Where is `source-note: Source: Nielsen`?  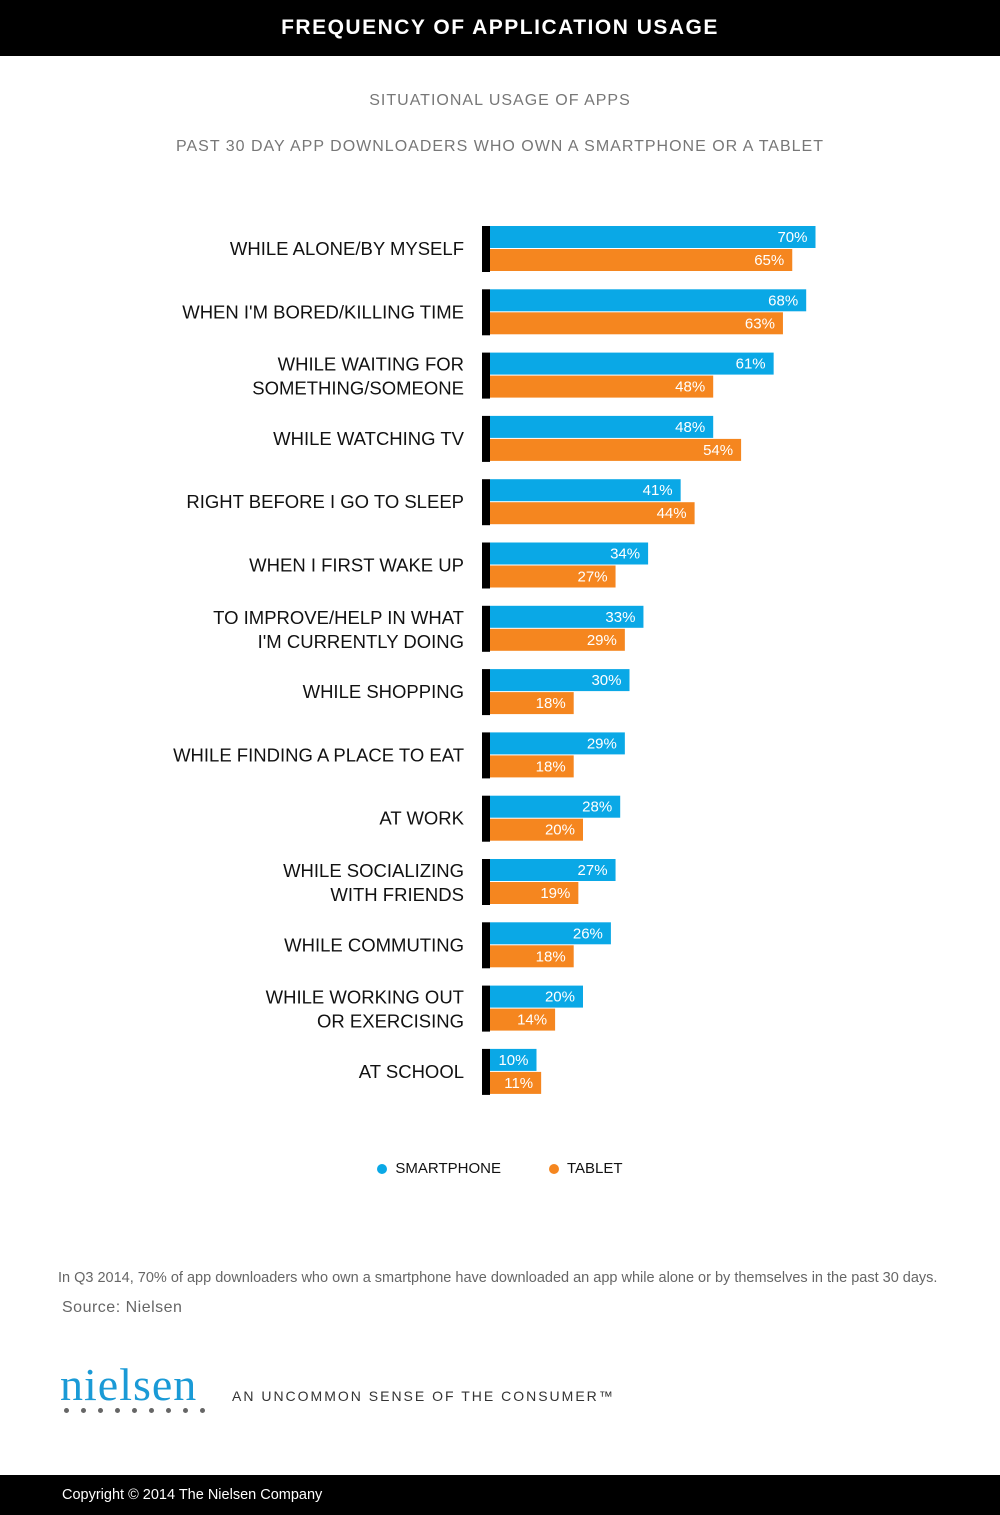 source-note: Source: Nielsen is located at coordinates (122, 1307).